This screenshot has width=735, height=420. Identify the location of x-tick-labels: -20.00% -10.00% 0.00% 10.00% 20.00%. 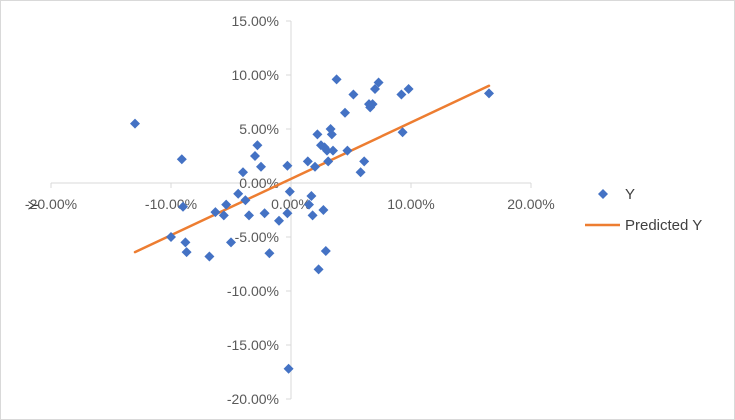
(290, 204).